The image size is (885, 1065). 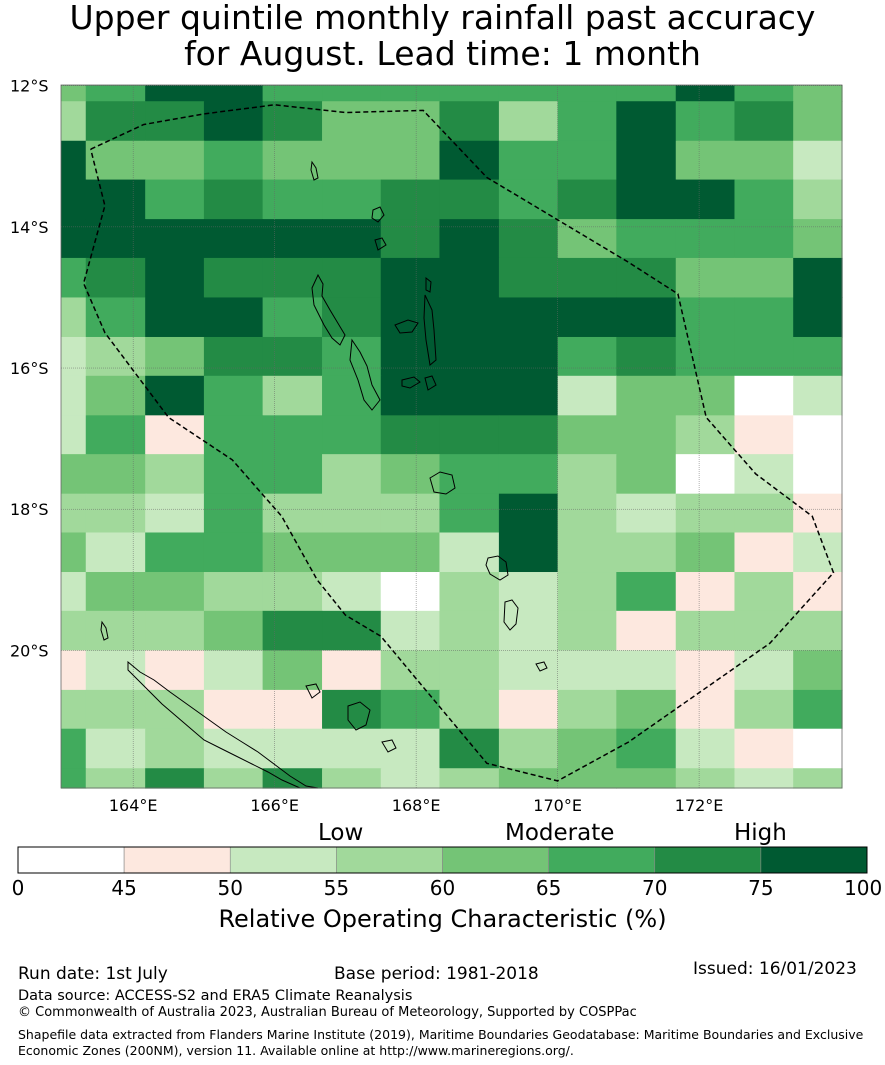 I want to click on colorbar-axis-label: Relative Operating Characteristic (%), so click(x=442, y=919).